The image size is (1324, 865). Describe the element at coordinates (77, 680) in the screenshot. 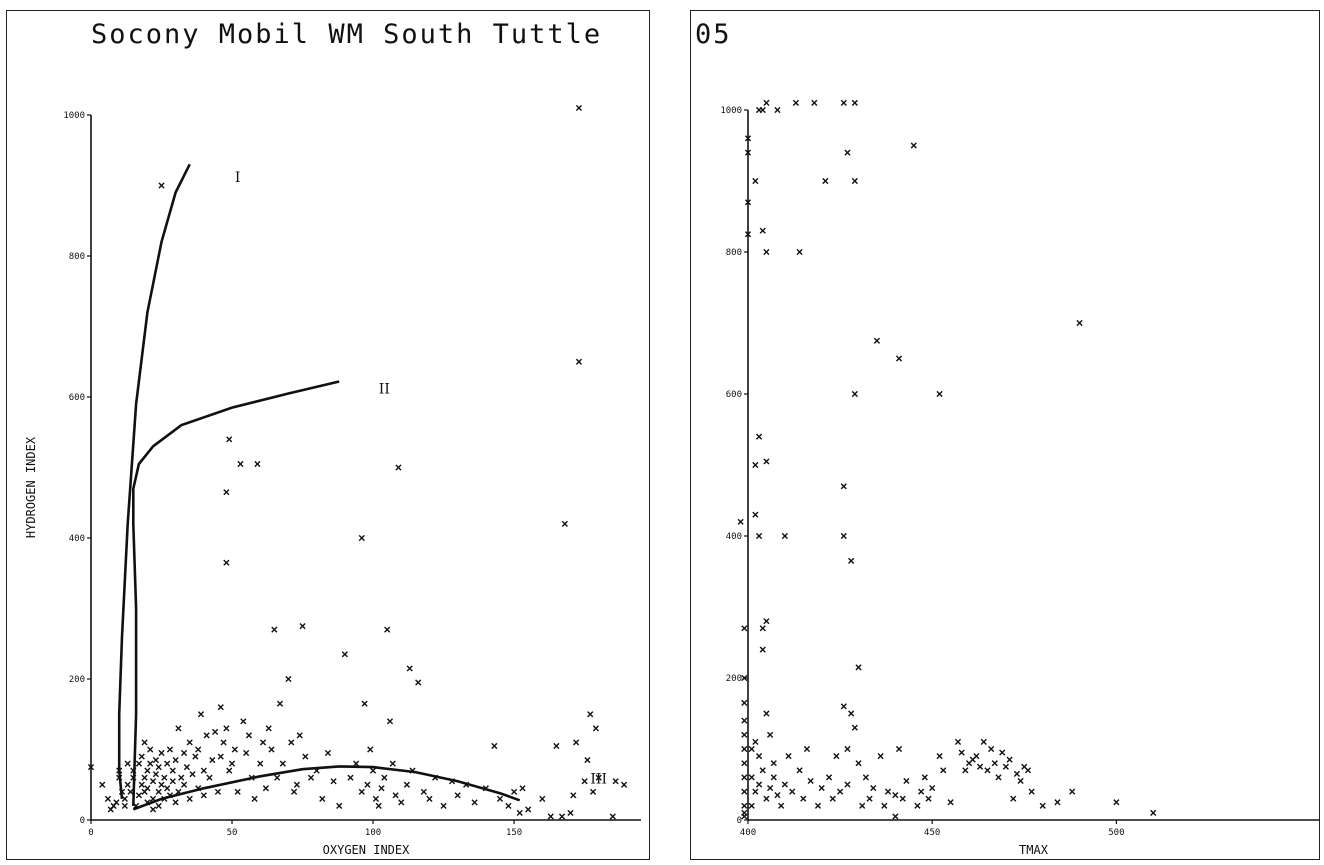

I see `y-tick-label: 200` at that location.